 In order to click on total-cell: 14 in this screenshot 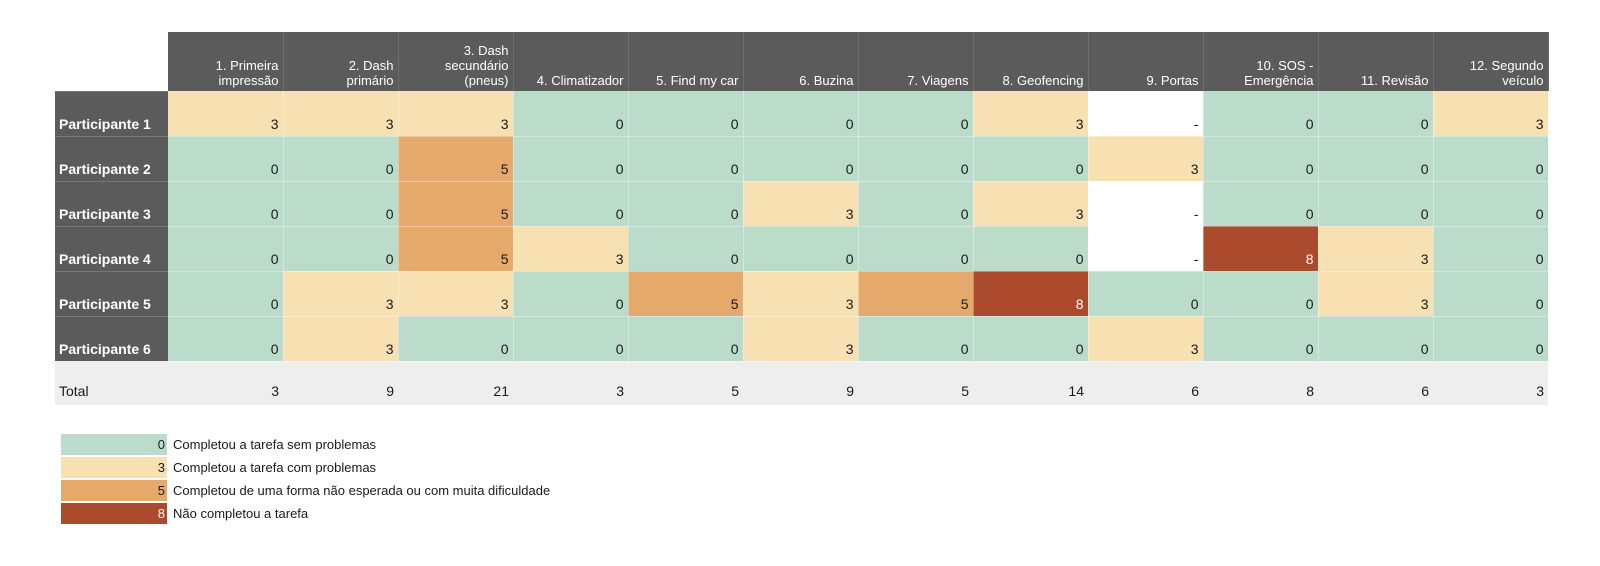, I will do `click(1030, 383)`.